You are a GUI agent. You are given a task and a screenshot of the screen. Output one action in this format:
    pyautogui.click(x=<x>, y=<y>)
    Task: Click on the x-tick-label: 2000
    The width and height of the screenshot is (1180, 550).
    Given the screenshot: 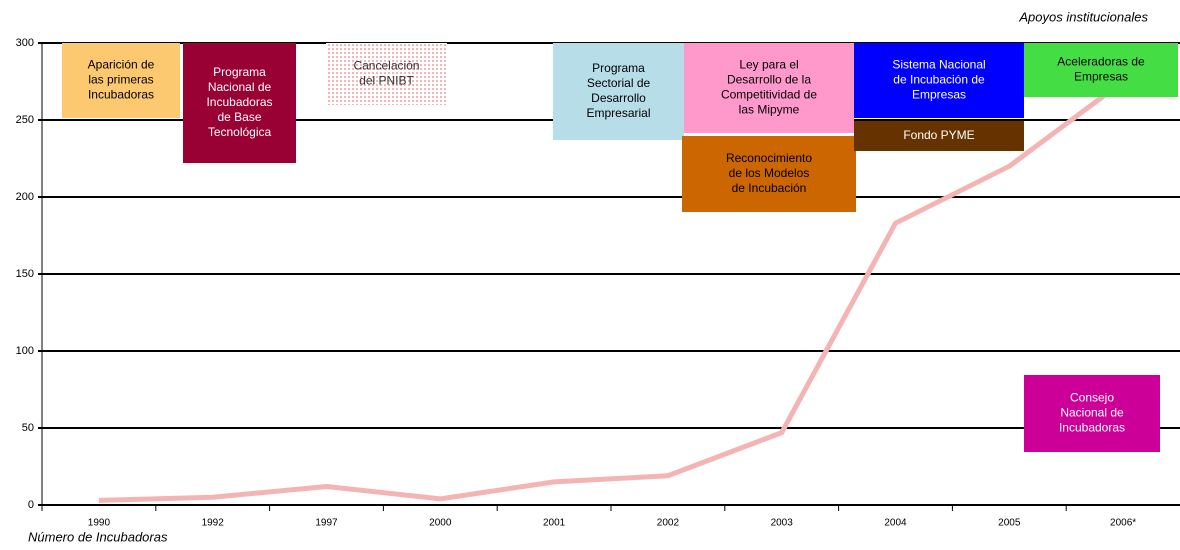 What is the action you would take?
    pyautogui.click(x=440, y=523)
    